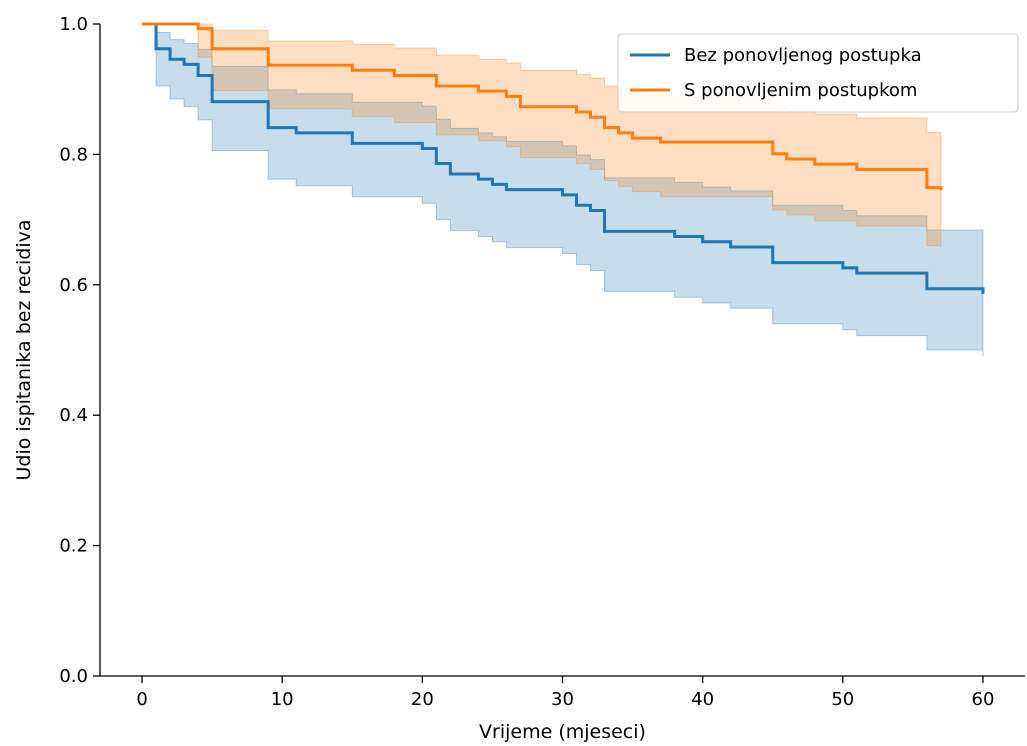 The width and height of the screenshot is (1027, 746). Describe the element at coordinates (141, 699) in the screenshot. I see `x-tick-label: 0` at that location.